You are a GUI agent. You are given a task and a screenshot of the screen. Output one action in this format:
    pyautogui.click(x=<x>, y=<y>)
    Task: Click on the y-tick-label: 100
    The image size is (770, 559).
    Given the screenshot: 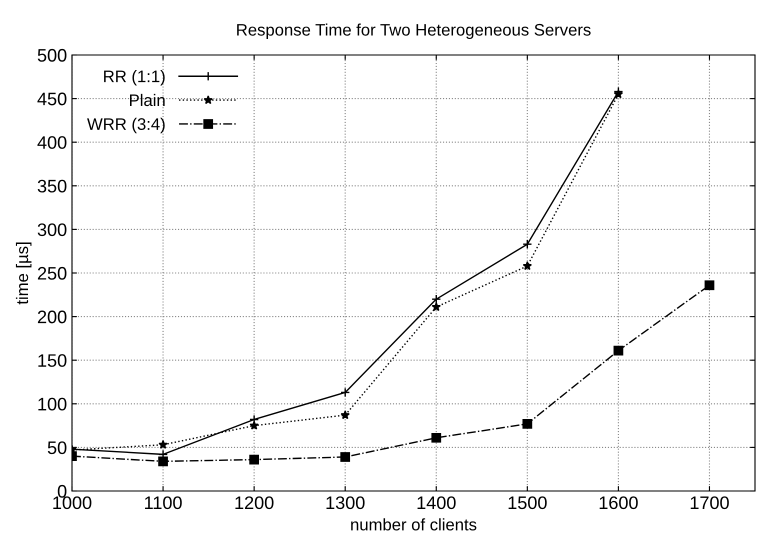 What is the action you would take?
    pyautogui.click(x=52, y=404)
    